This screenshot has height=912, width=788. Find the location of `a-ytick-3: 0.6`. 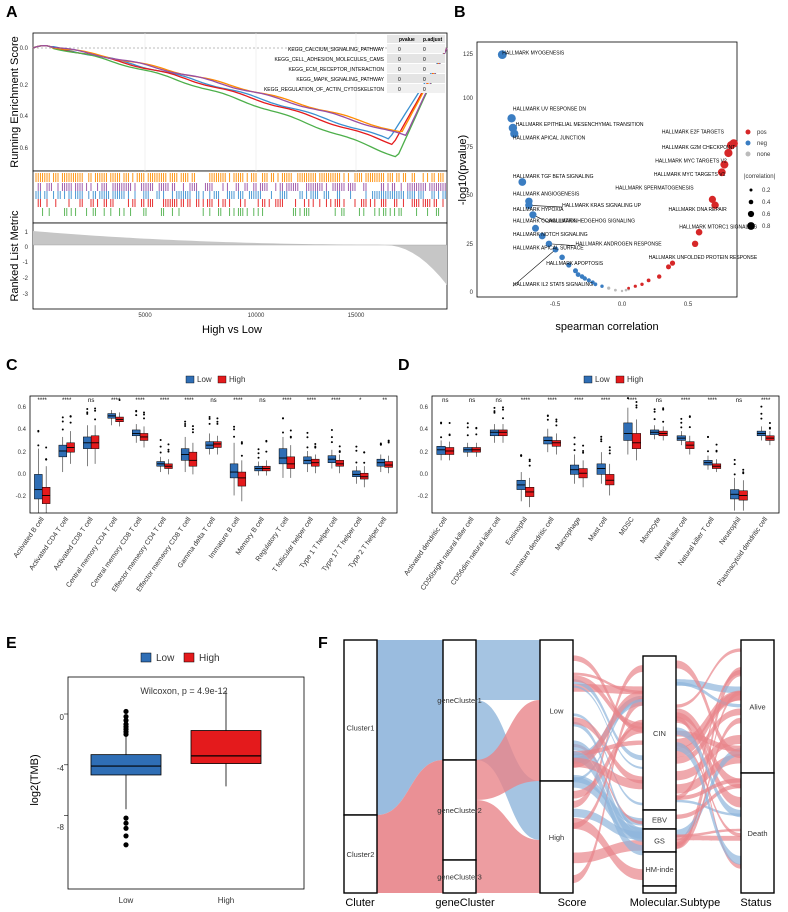

a-ytick-3: 0.6 is located at coordinates (24, 149).